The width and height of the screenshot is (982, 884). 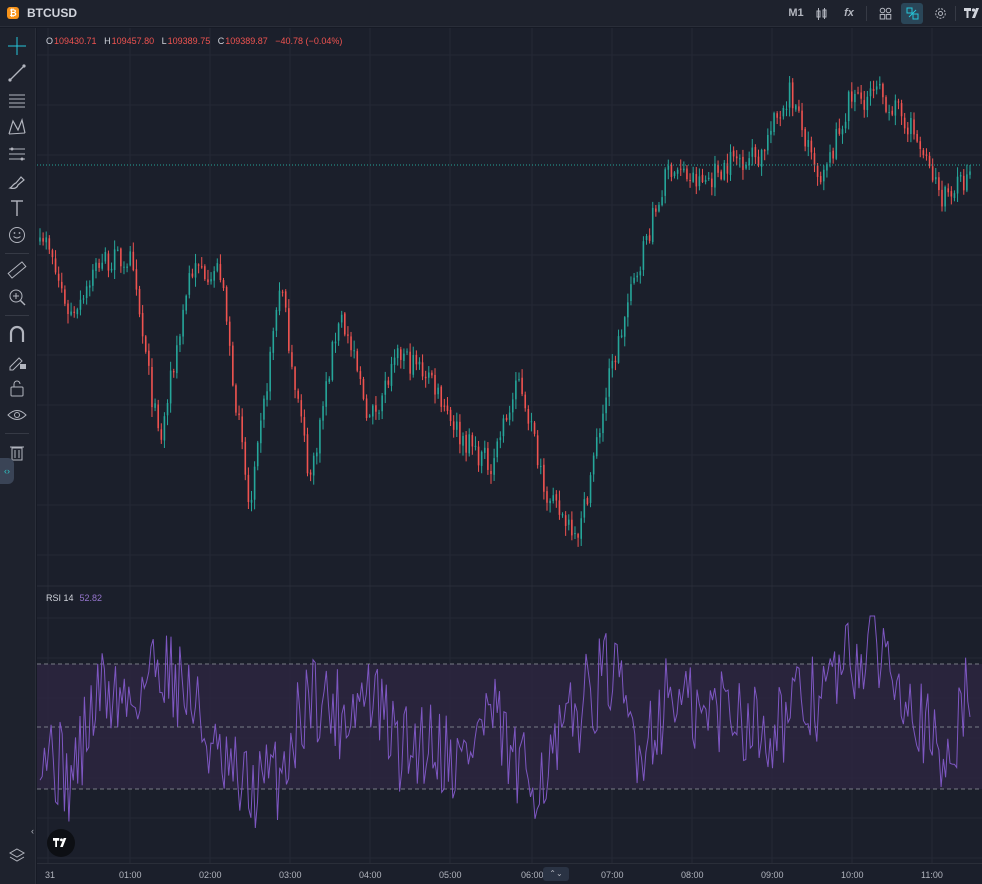 I want to click on emoji-icon, so click(x=17, y=235).